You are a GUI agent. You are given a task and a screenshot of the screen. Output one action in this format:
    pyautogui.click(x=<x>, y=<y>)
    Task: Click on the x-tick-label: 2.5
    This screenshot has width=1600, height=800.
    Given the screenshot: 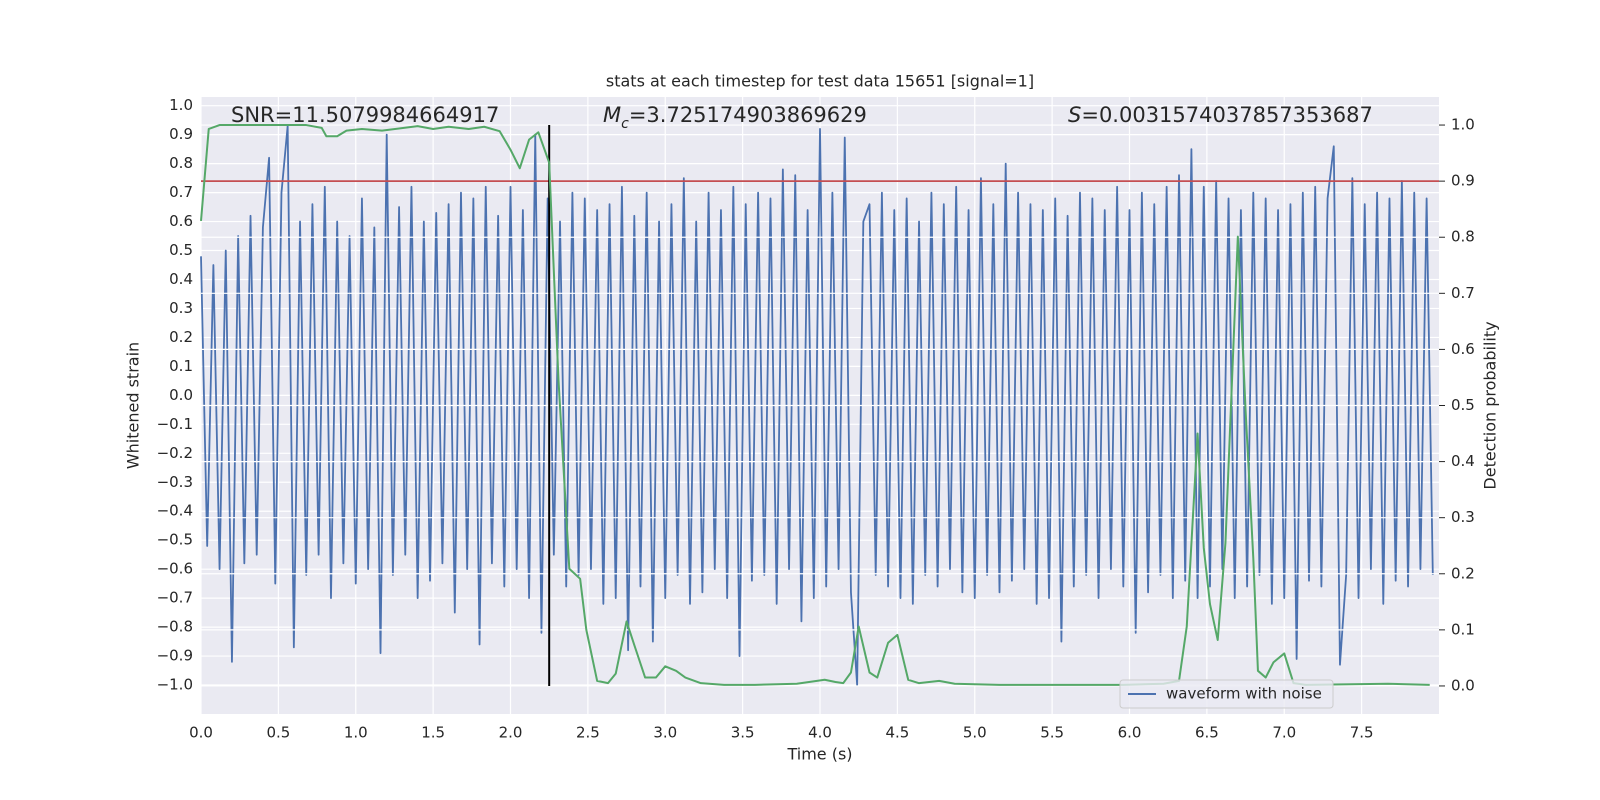 What is the action you would take?
    pyautogui.click(x=588, y=733)
    